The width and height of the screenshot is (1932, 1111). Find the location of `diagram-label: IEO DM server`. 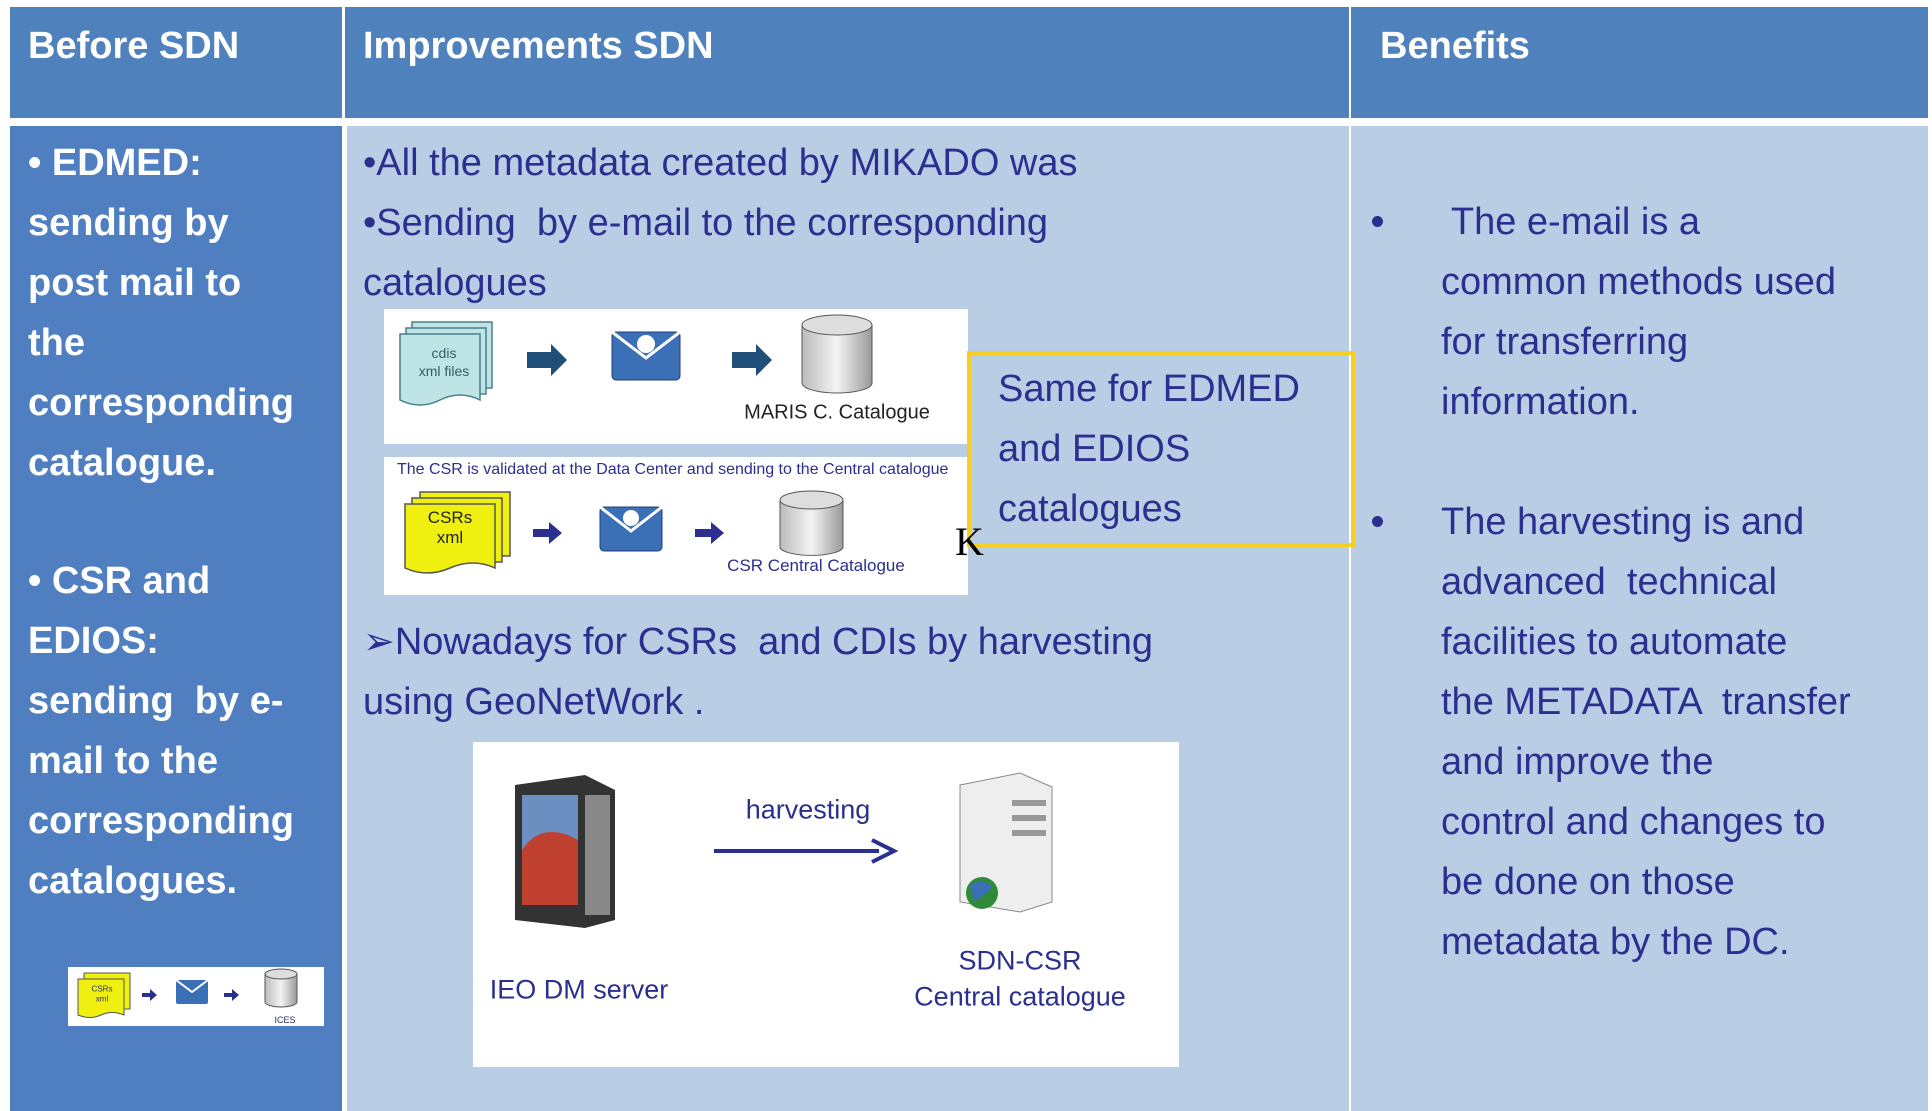

diagram-label: IEO DM server is located at coordinates (579, 989).